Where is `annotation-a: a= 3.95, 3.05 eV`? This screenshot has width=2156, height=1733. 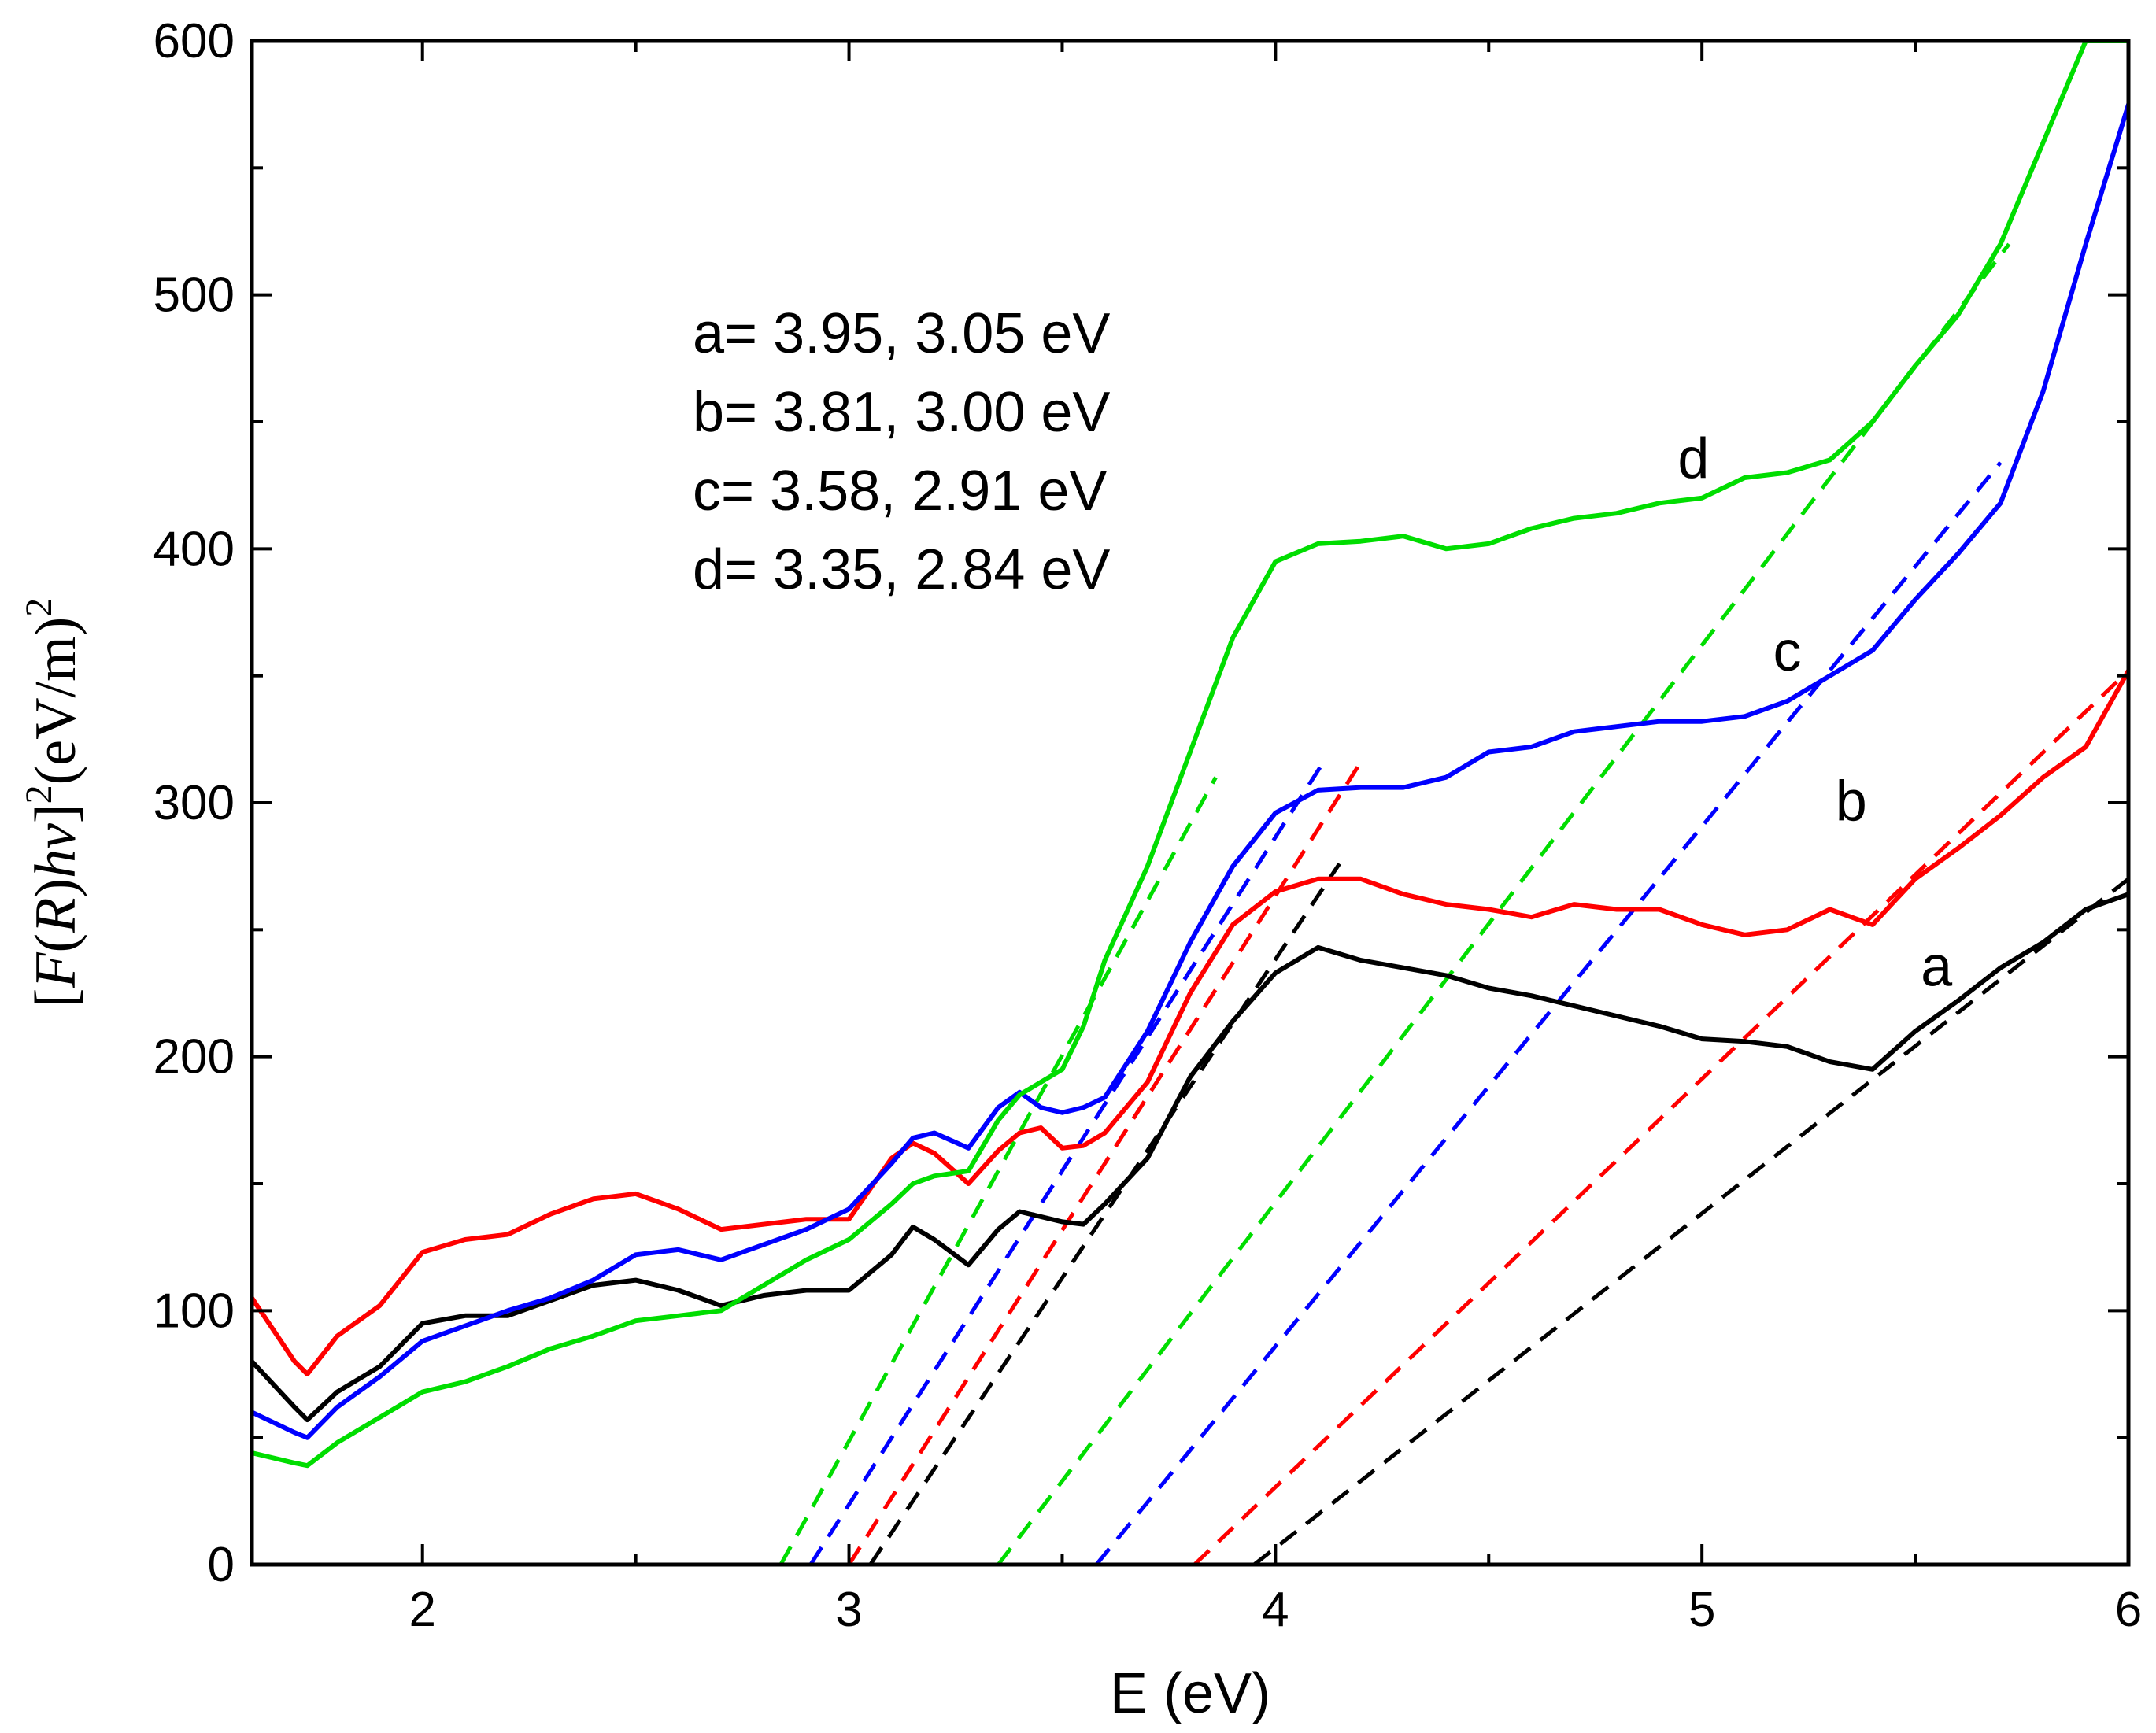 annotation-a: a= 3.95, 3.05 eV is located at coordinates (901, 333).